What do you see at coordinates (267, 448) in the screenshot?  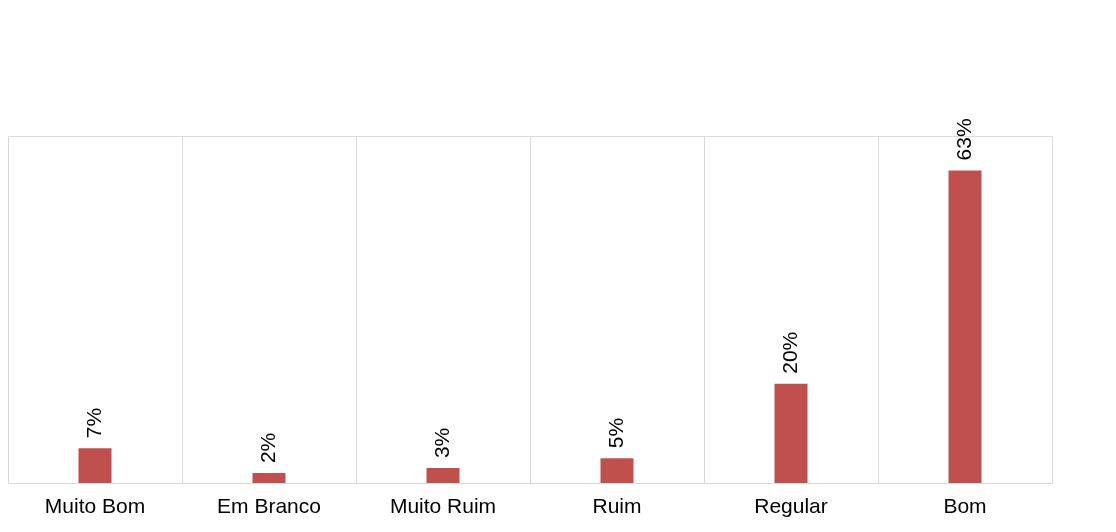 I see `data-label: 2%` at bounding box center [267, 448].